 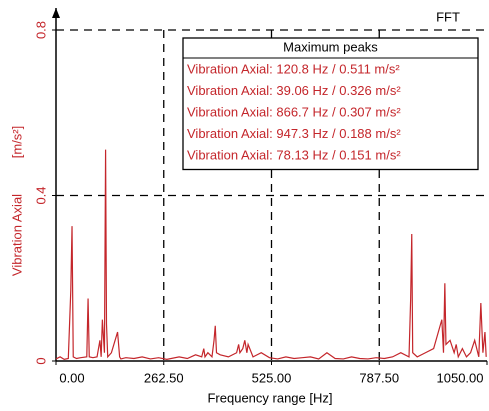 I want to click on y-axis-unit: [m/s²], so click(x=16, y=142).